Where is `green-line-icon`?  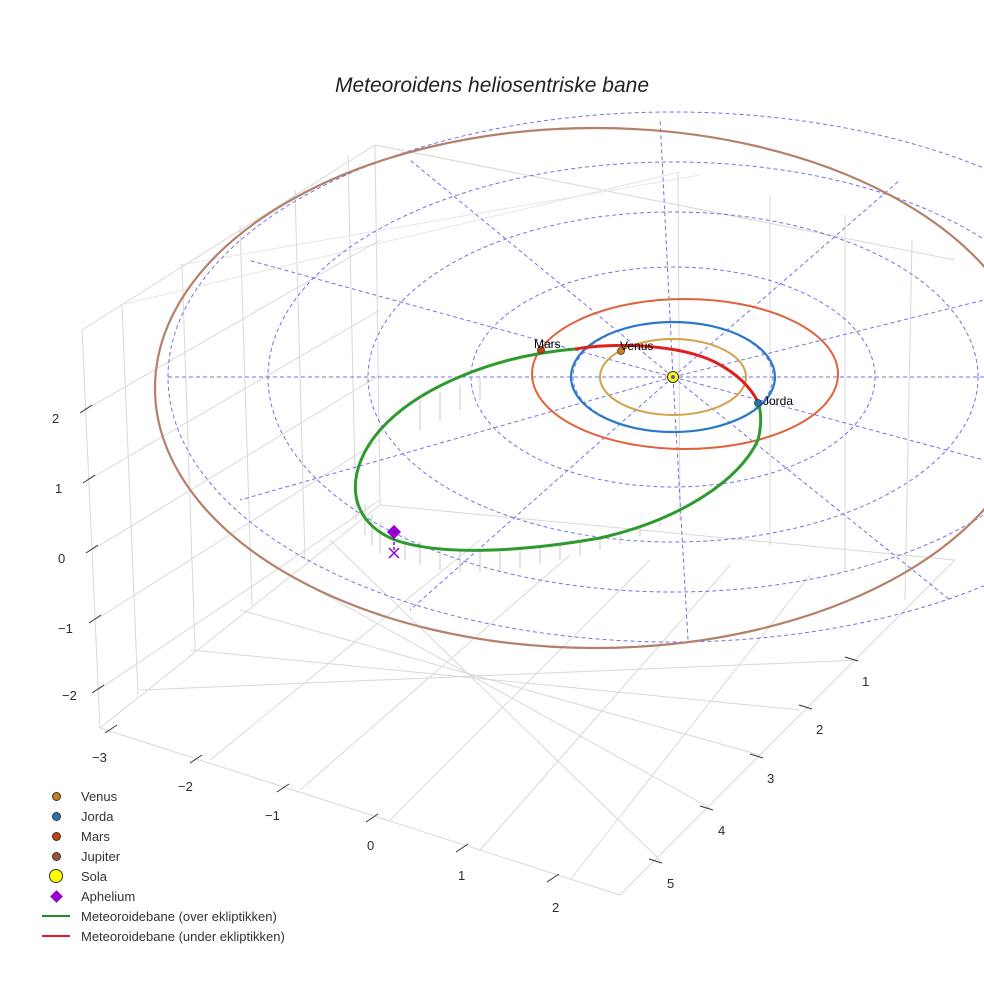 green-line-icon is located at coordinates (56, 916).